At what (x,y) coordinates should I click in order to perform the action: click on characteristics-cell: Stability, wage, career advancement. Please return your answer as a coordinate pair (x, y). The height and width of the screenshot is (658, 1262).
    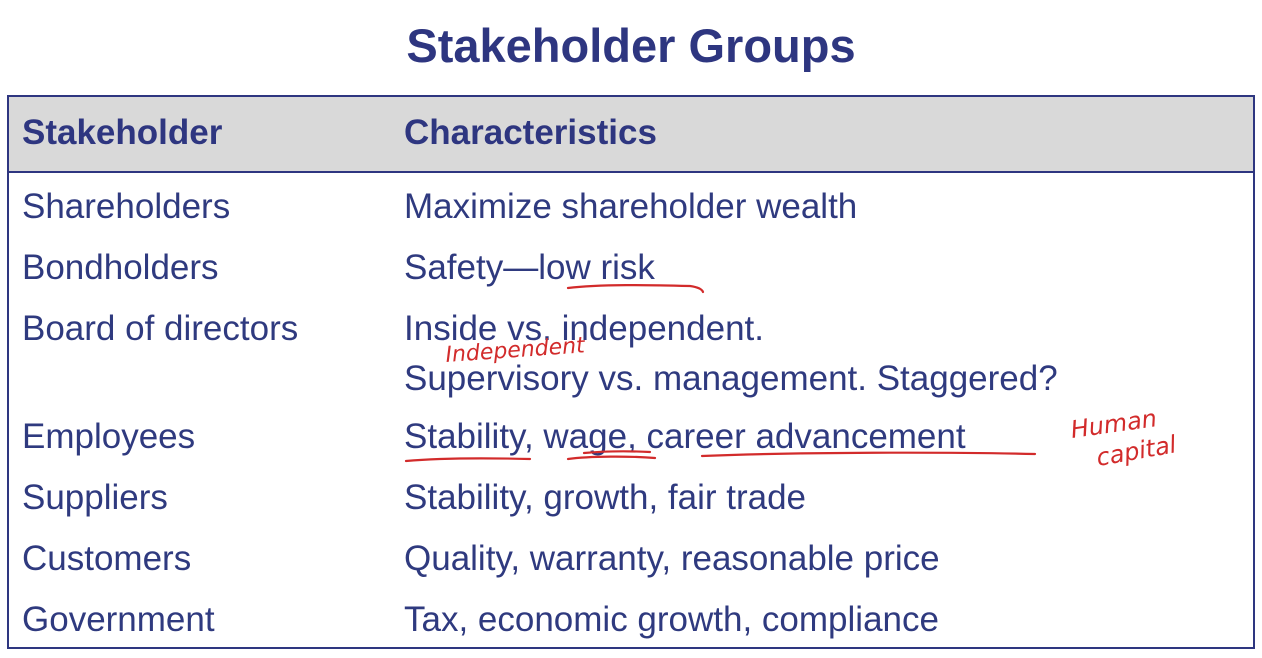
    Looking at the image, I should click on (685, 436).